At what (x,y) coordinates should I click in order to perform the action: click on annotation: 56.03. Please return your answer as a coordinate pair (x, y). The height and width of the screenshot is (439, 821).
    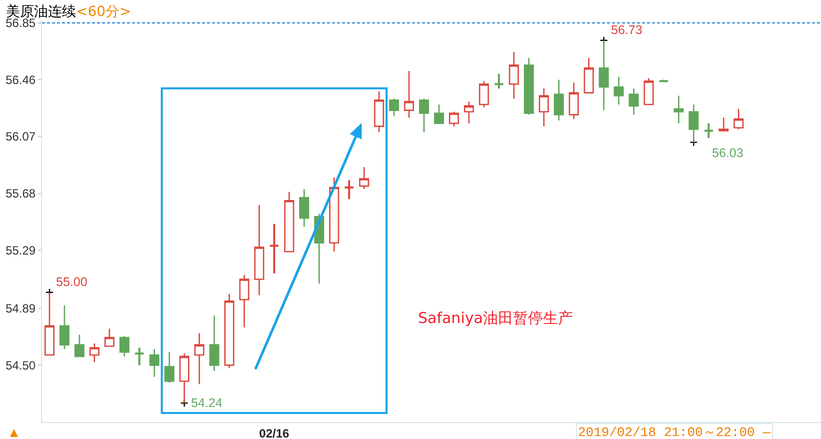
    Looking at the image, I should click on (728, 153).